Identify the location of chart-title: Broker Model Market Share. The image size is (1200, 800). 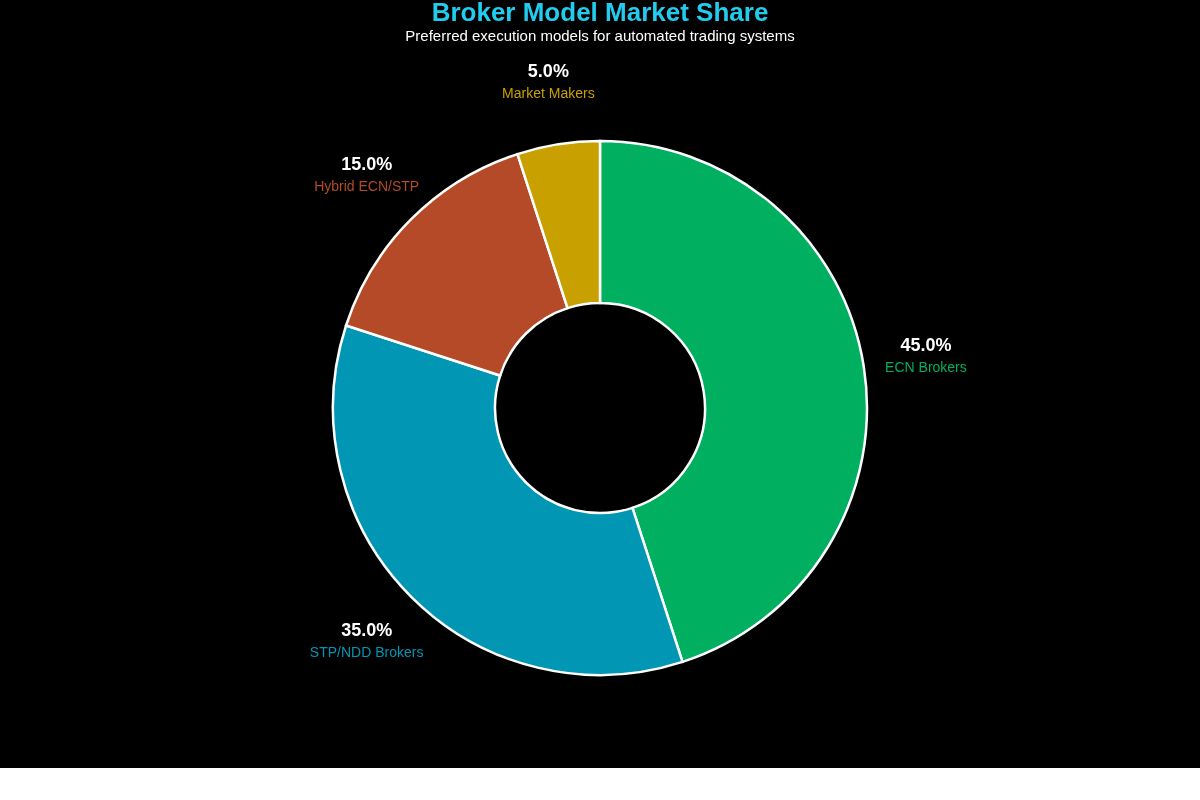
(600, 13).